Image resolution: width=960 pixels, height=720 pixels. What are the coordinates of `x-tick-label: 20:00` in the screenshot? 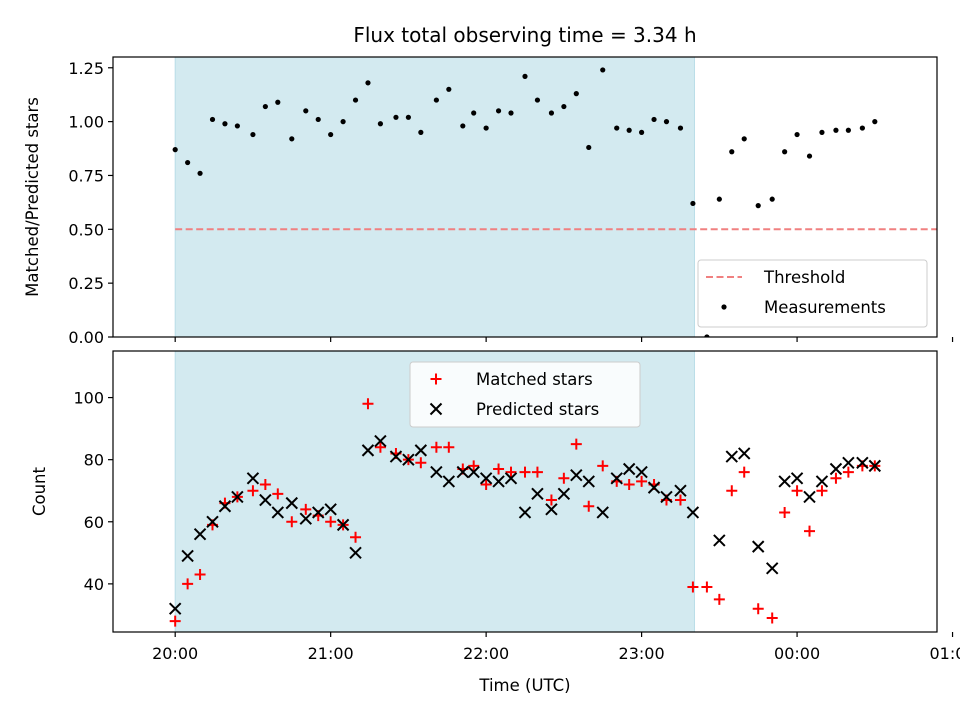 It's located at (175, 653).